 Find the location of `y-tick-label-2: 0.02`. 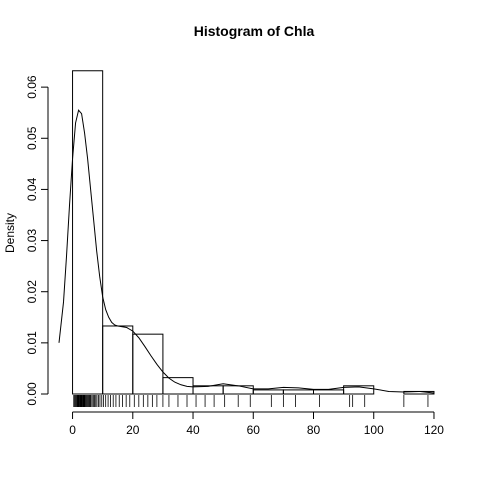

y-tick-label-2: 0.02 is located at coordinates (32, 292).